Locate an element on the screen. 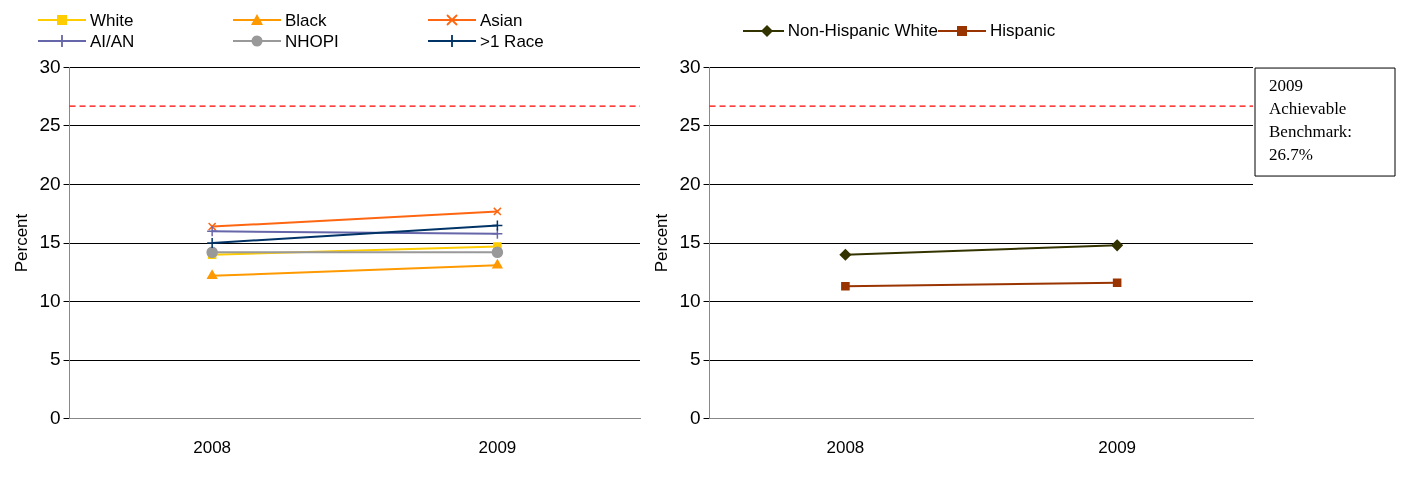  legend-label: Black is located at coordinates (306, 20).